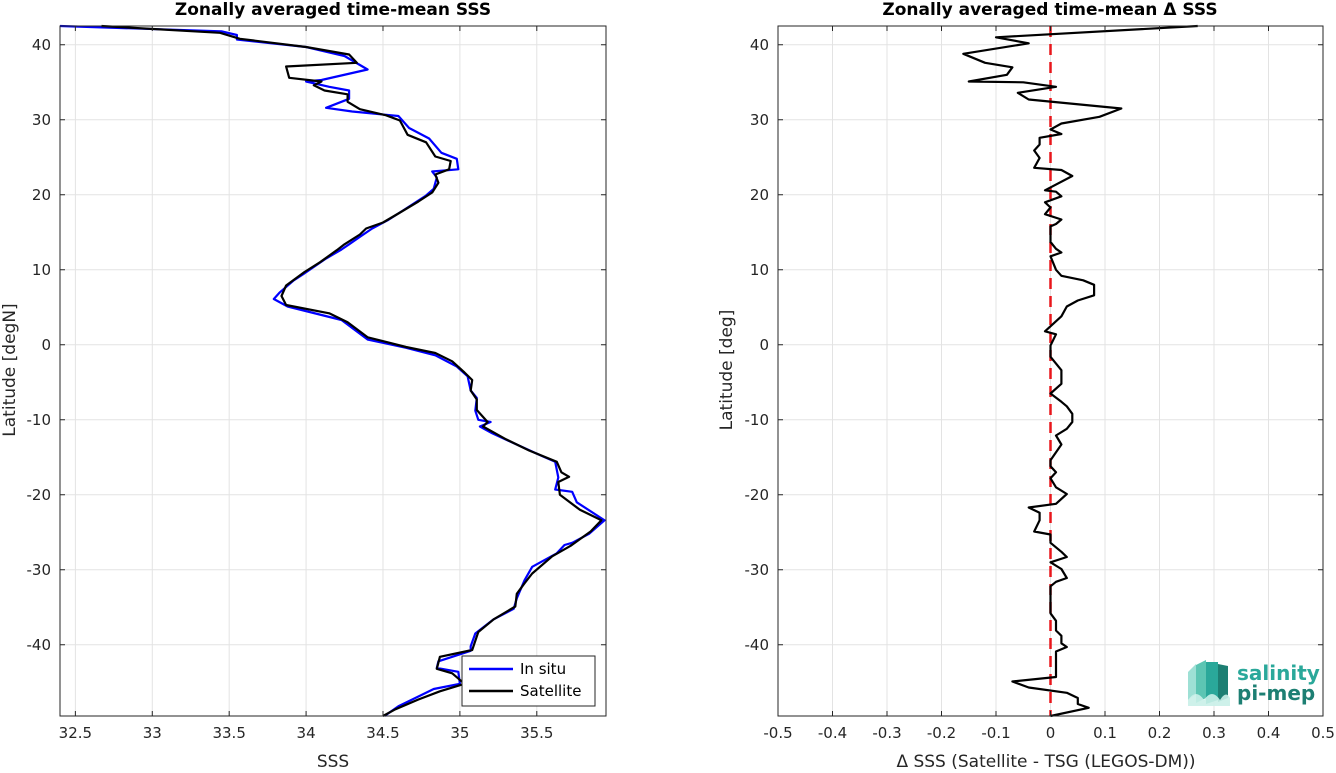 The width and height of the screenshot is (1336, 773). I want to click on x-tick-label: 0.4, so click(1269, 733).